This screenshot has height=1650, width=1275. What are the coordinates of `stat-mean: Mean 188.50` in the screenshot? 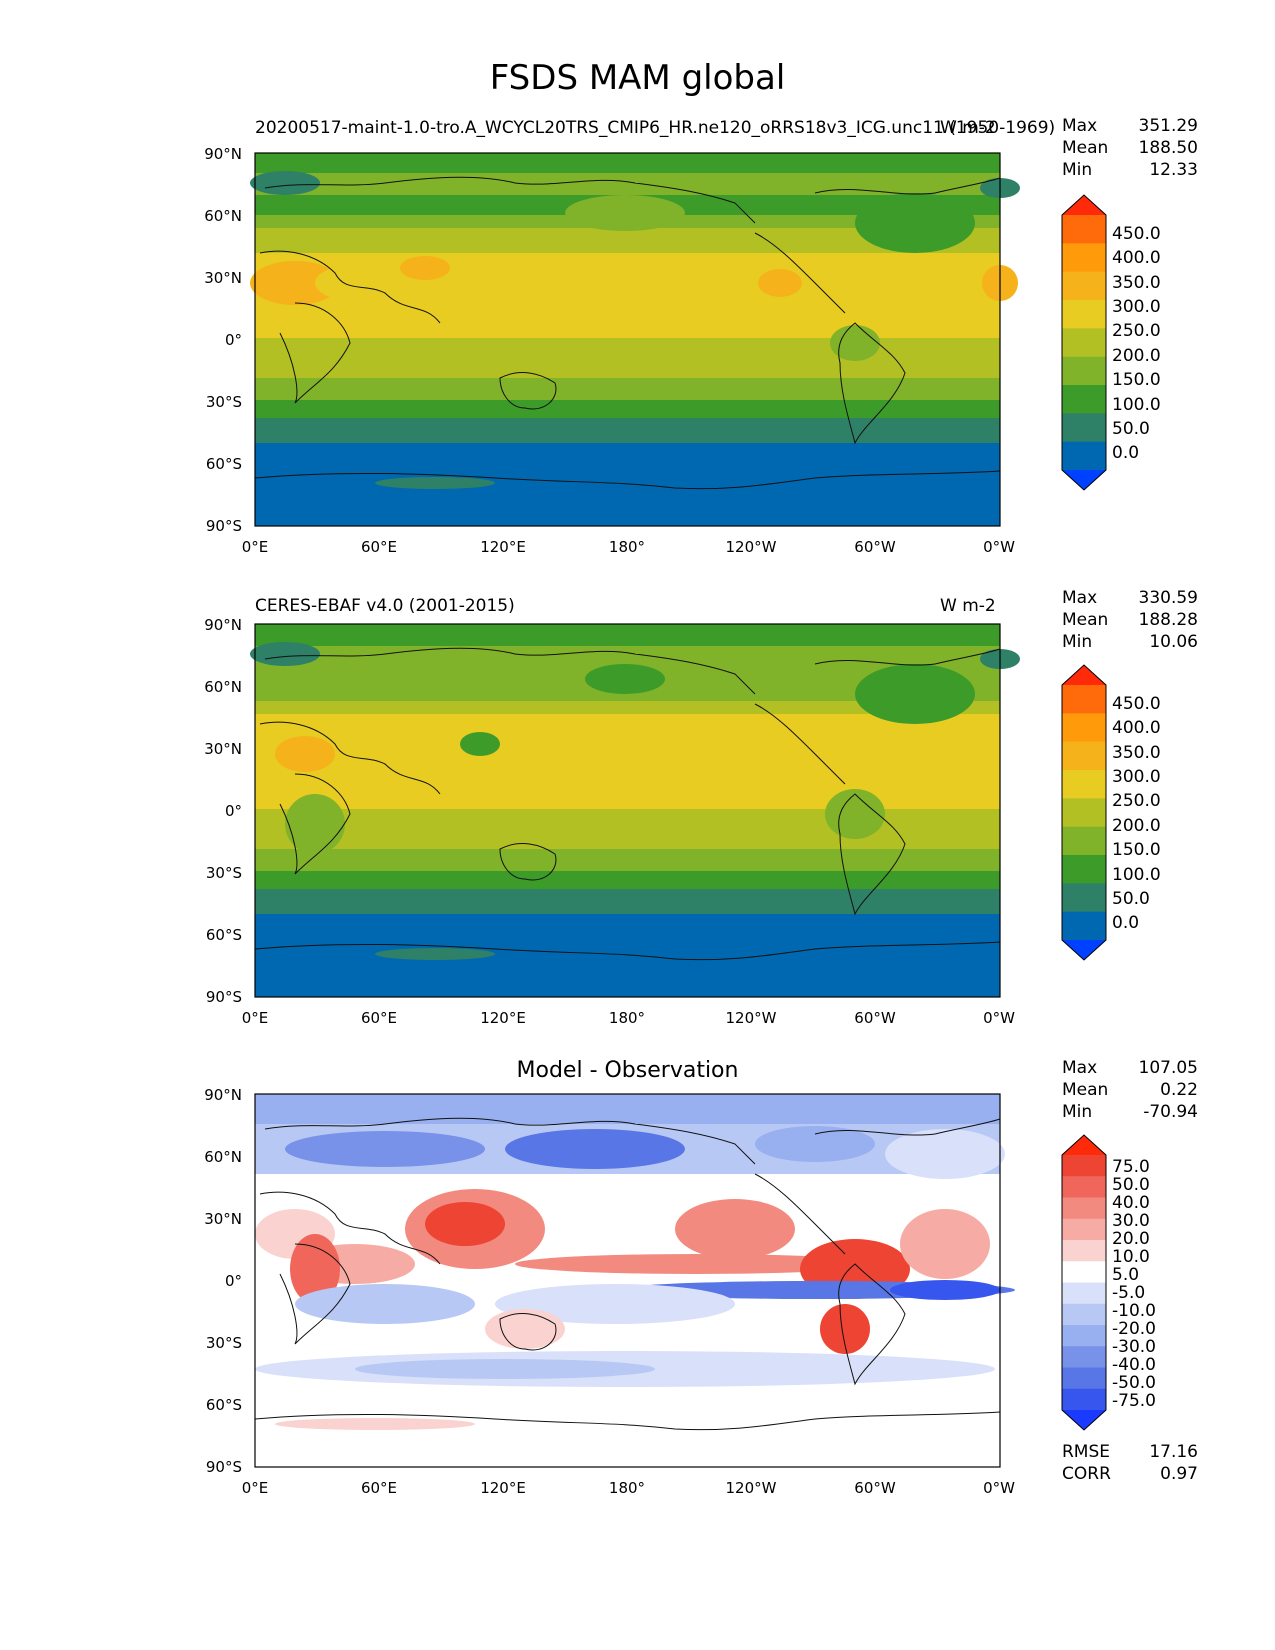 It's located at (1130, 148).